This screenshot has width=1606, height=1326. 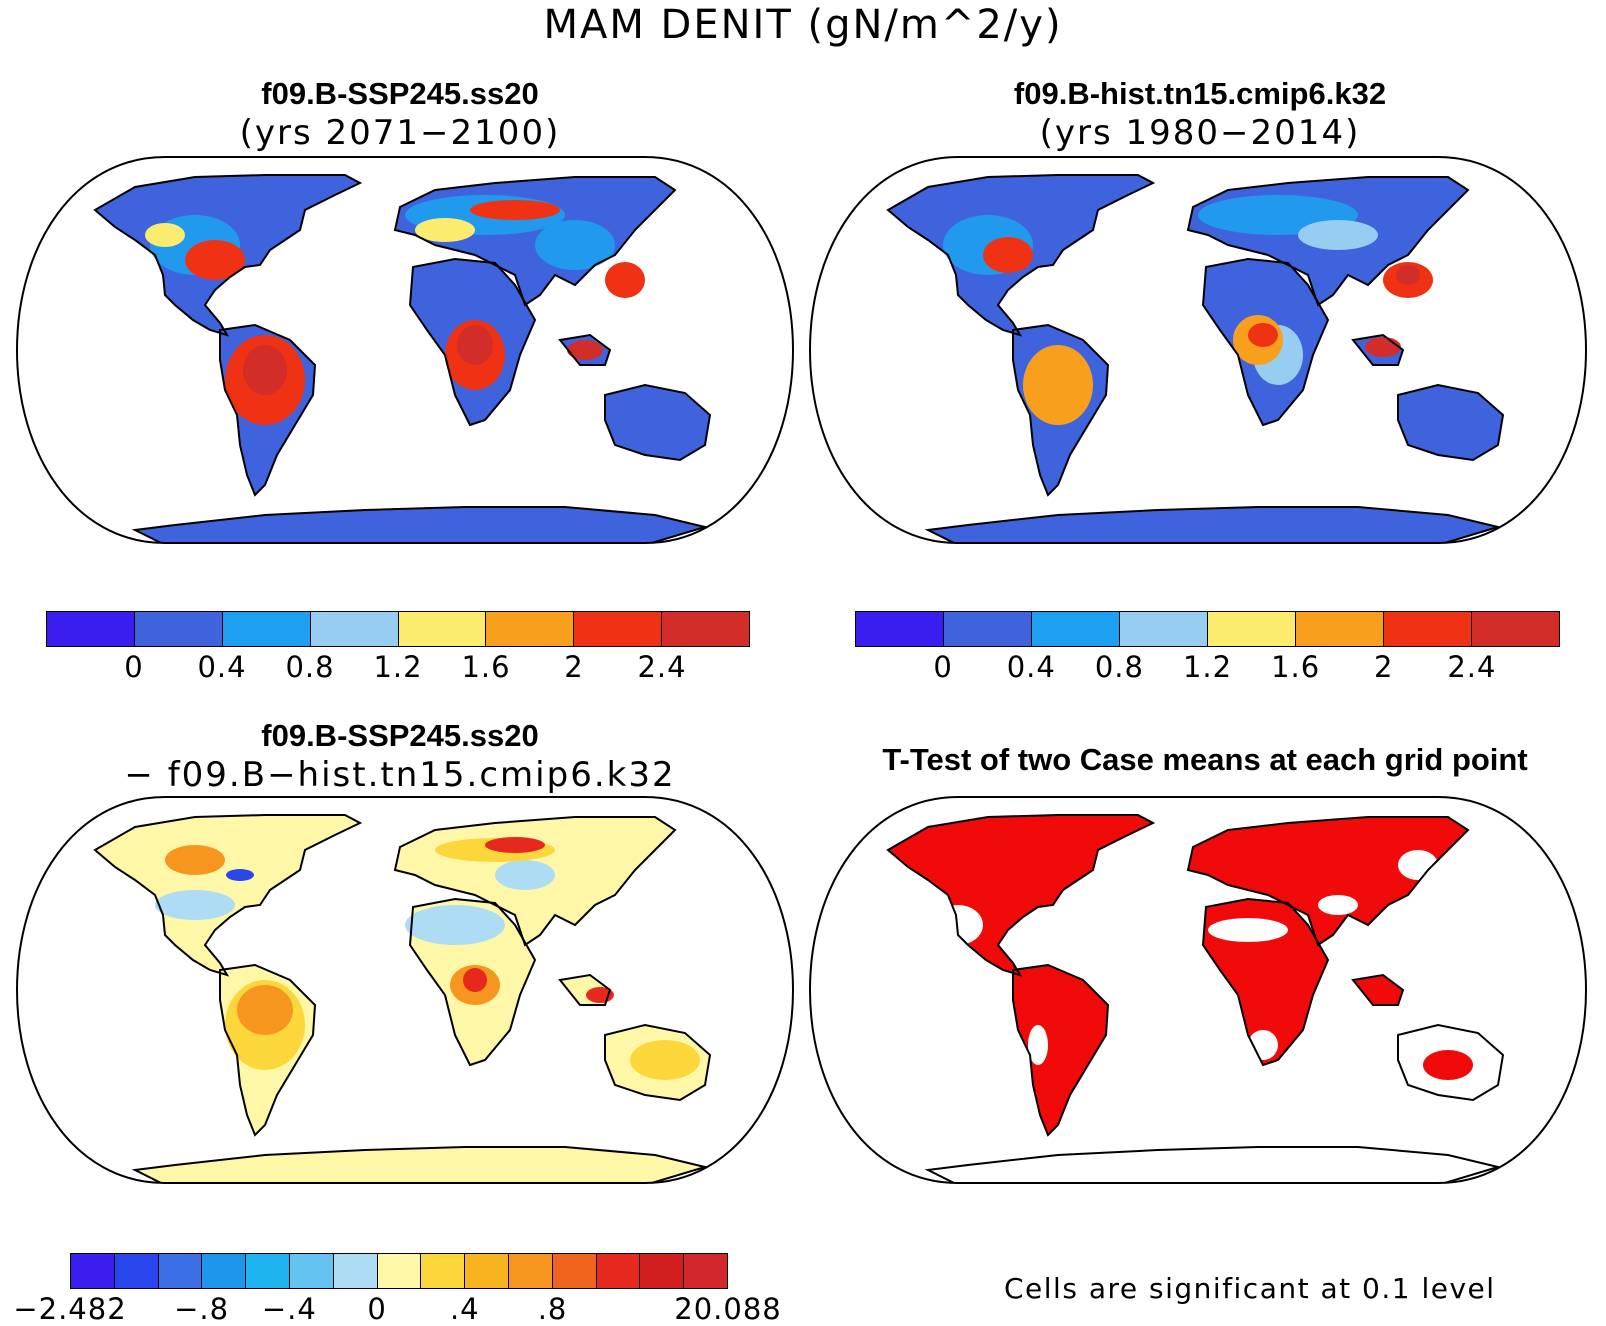 I want to click on colorbar-tick-label: .4, so click(x=464, y=1309).